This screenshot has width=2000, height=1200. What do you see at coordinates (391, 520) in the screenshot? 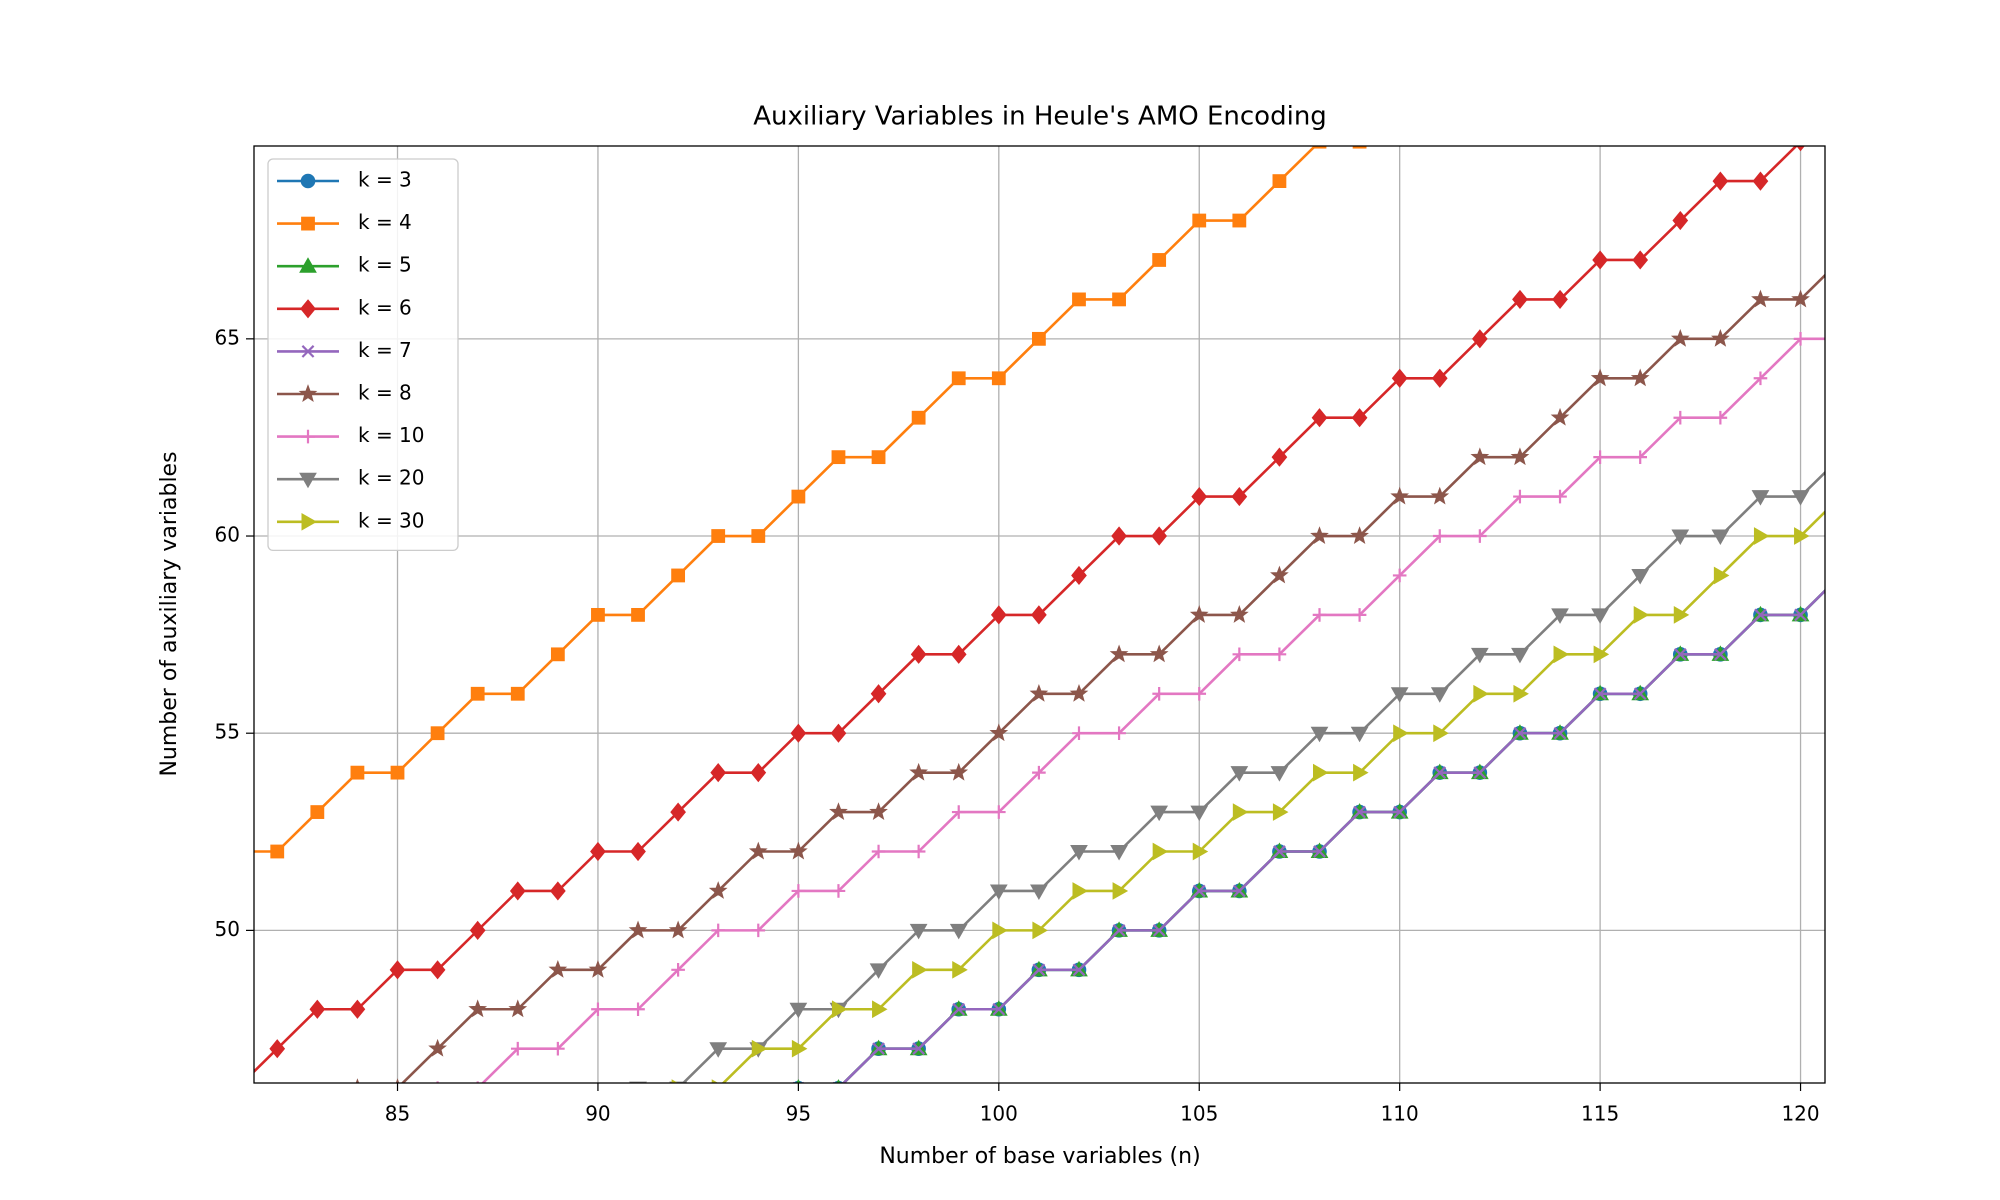
I see `legend-label: k = 30` at bounding box center [391, 520].